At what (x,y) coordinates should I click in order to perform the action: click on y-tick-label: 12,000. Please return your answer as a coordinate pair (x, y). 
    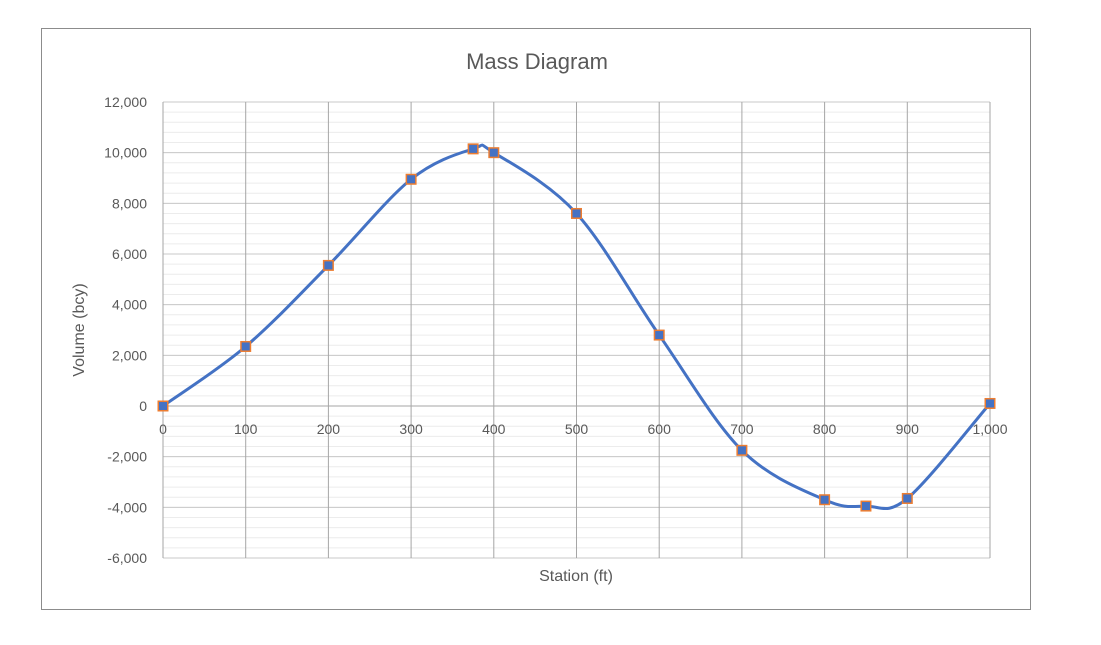
    Looking at the image, I should click on (125, 102).